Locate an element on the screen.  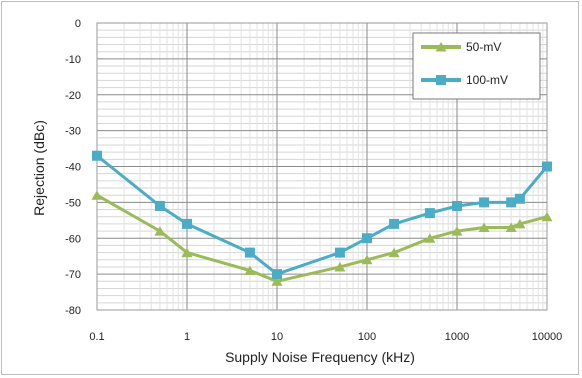
legend-box is located at coordinates (476, 66).